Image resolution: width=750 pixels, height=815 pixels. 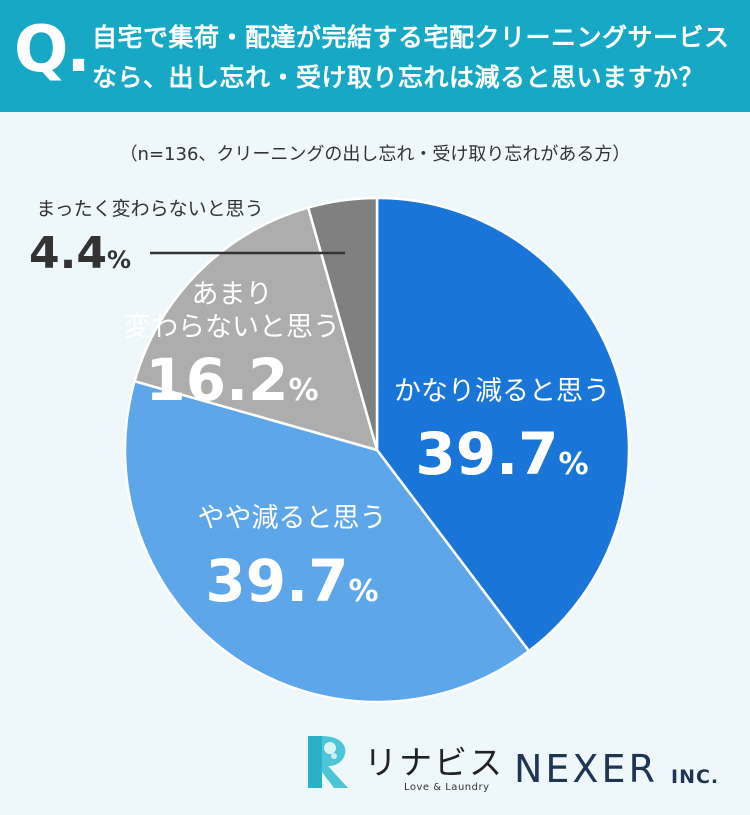 I want to click on question-line-2: なら、出し忘れ・受け取り忘れは減ると思いますか？, so click(x=398, y=77).